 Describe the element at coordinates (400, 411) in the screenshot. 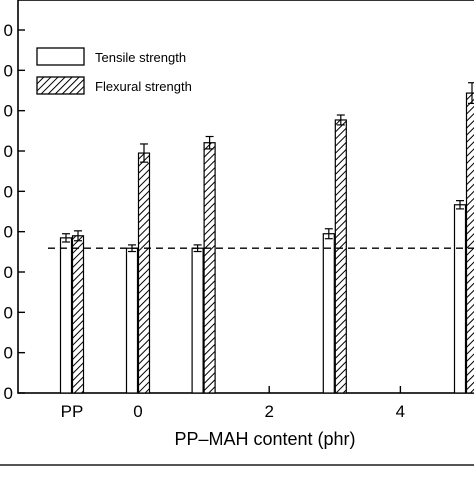

I see `x-tick-label: 4` at that location.